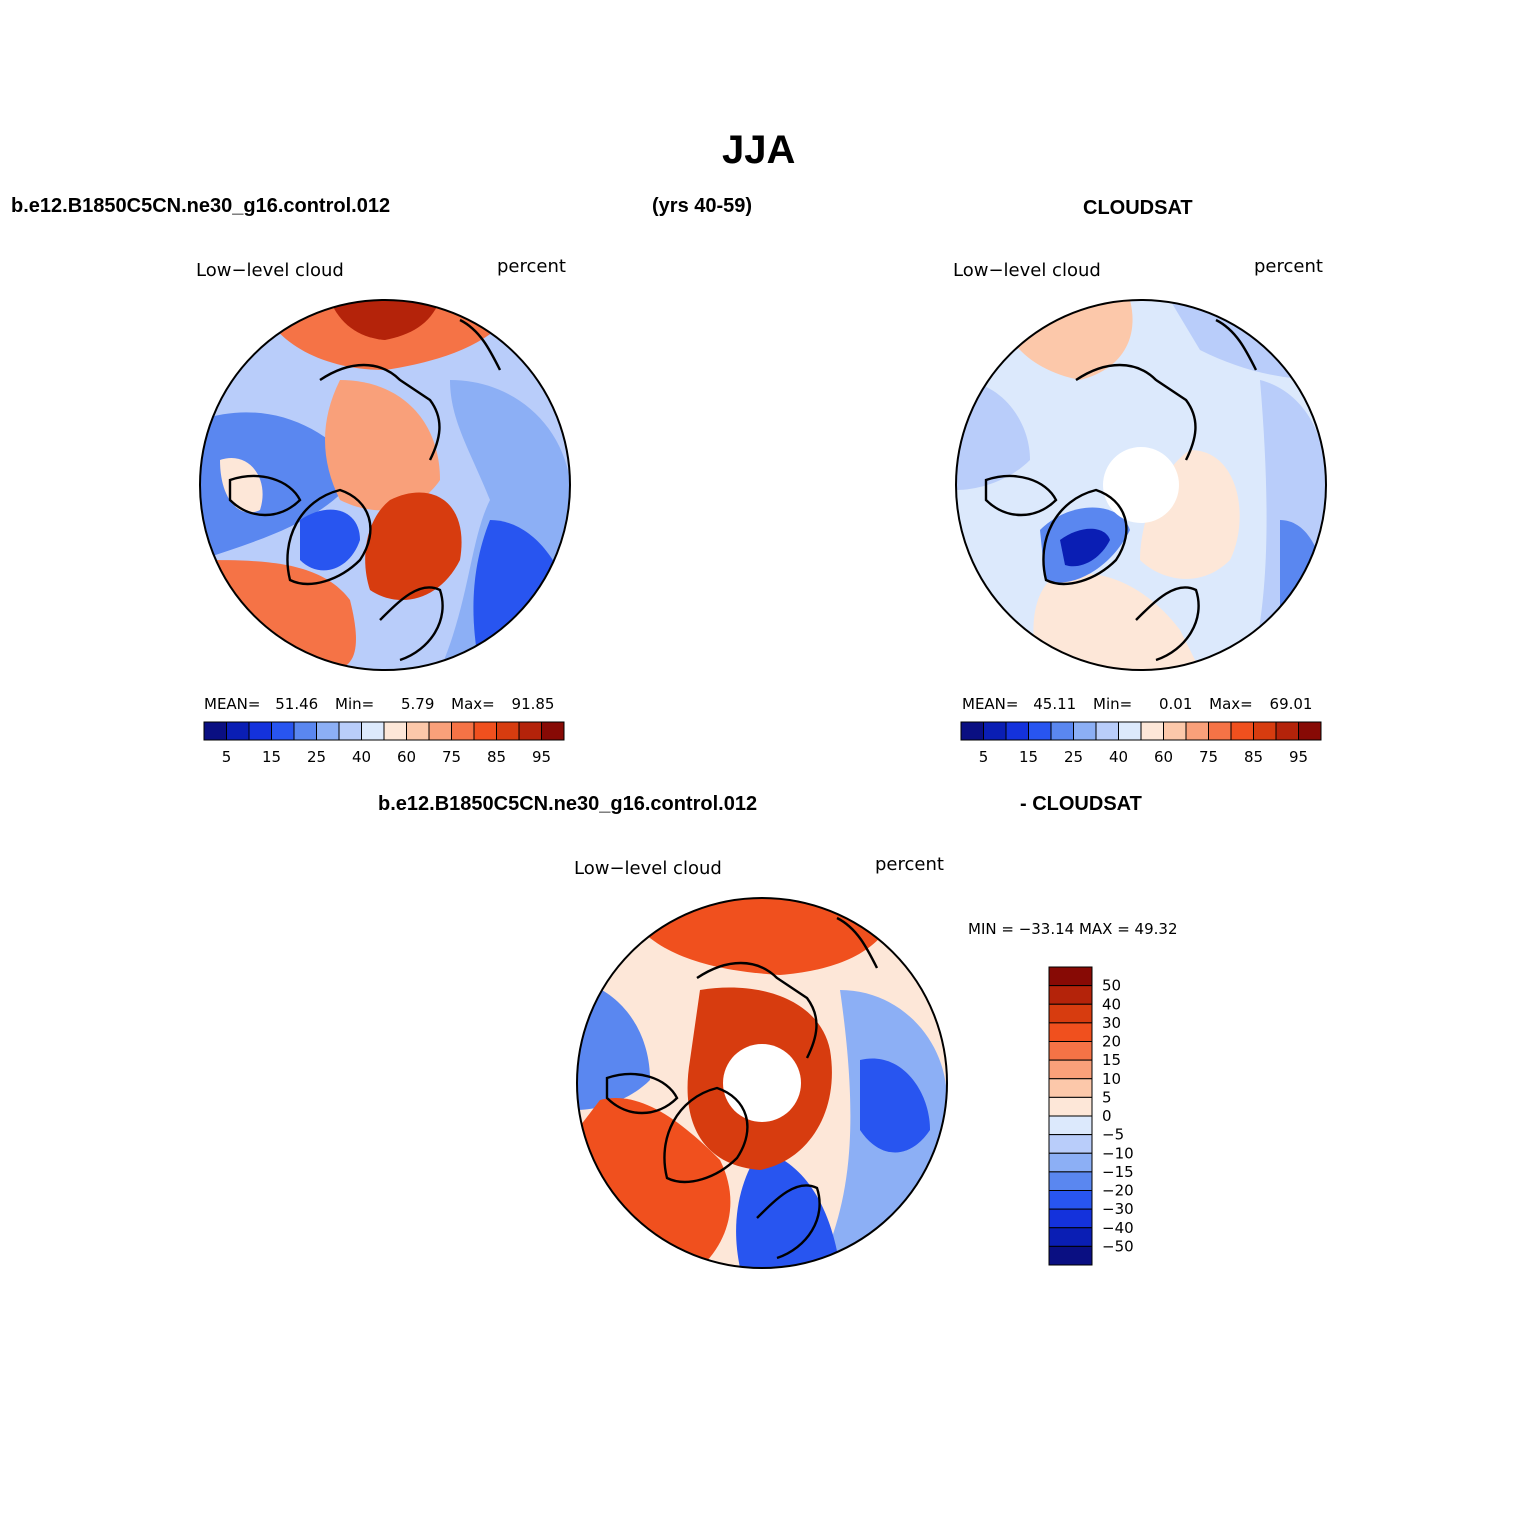 Image resolution: width=1525 pixels, height=1525 pixels. What do you see at coordinates (496, 757) in the screenshot?
I see `model-colorbar-label: 85` at bounding box center [496, 757].